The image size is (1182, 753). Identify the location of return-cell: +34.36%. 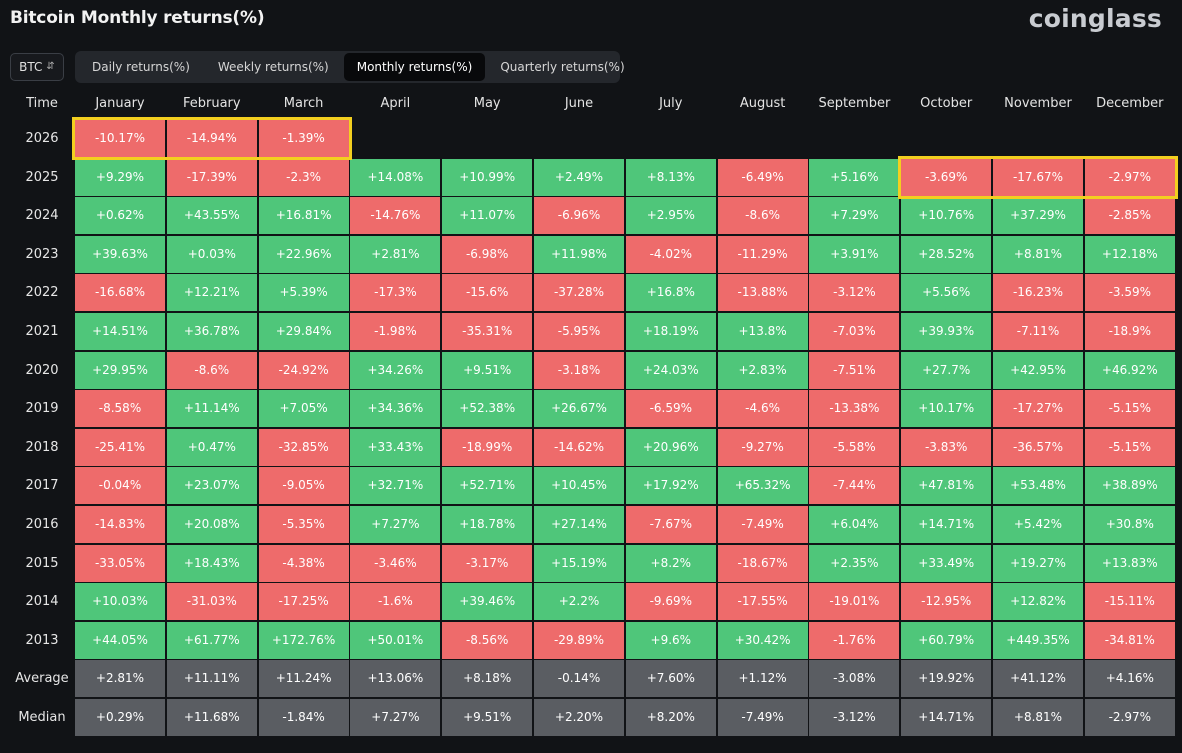
(395, 409).